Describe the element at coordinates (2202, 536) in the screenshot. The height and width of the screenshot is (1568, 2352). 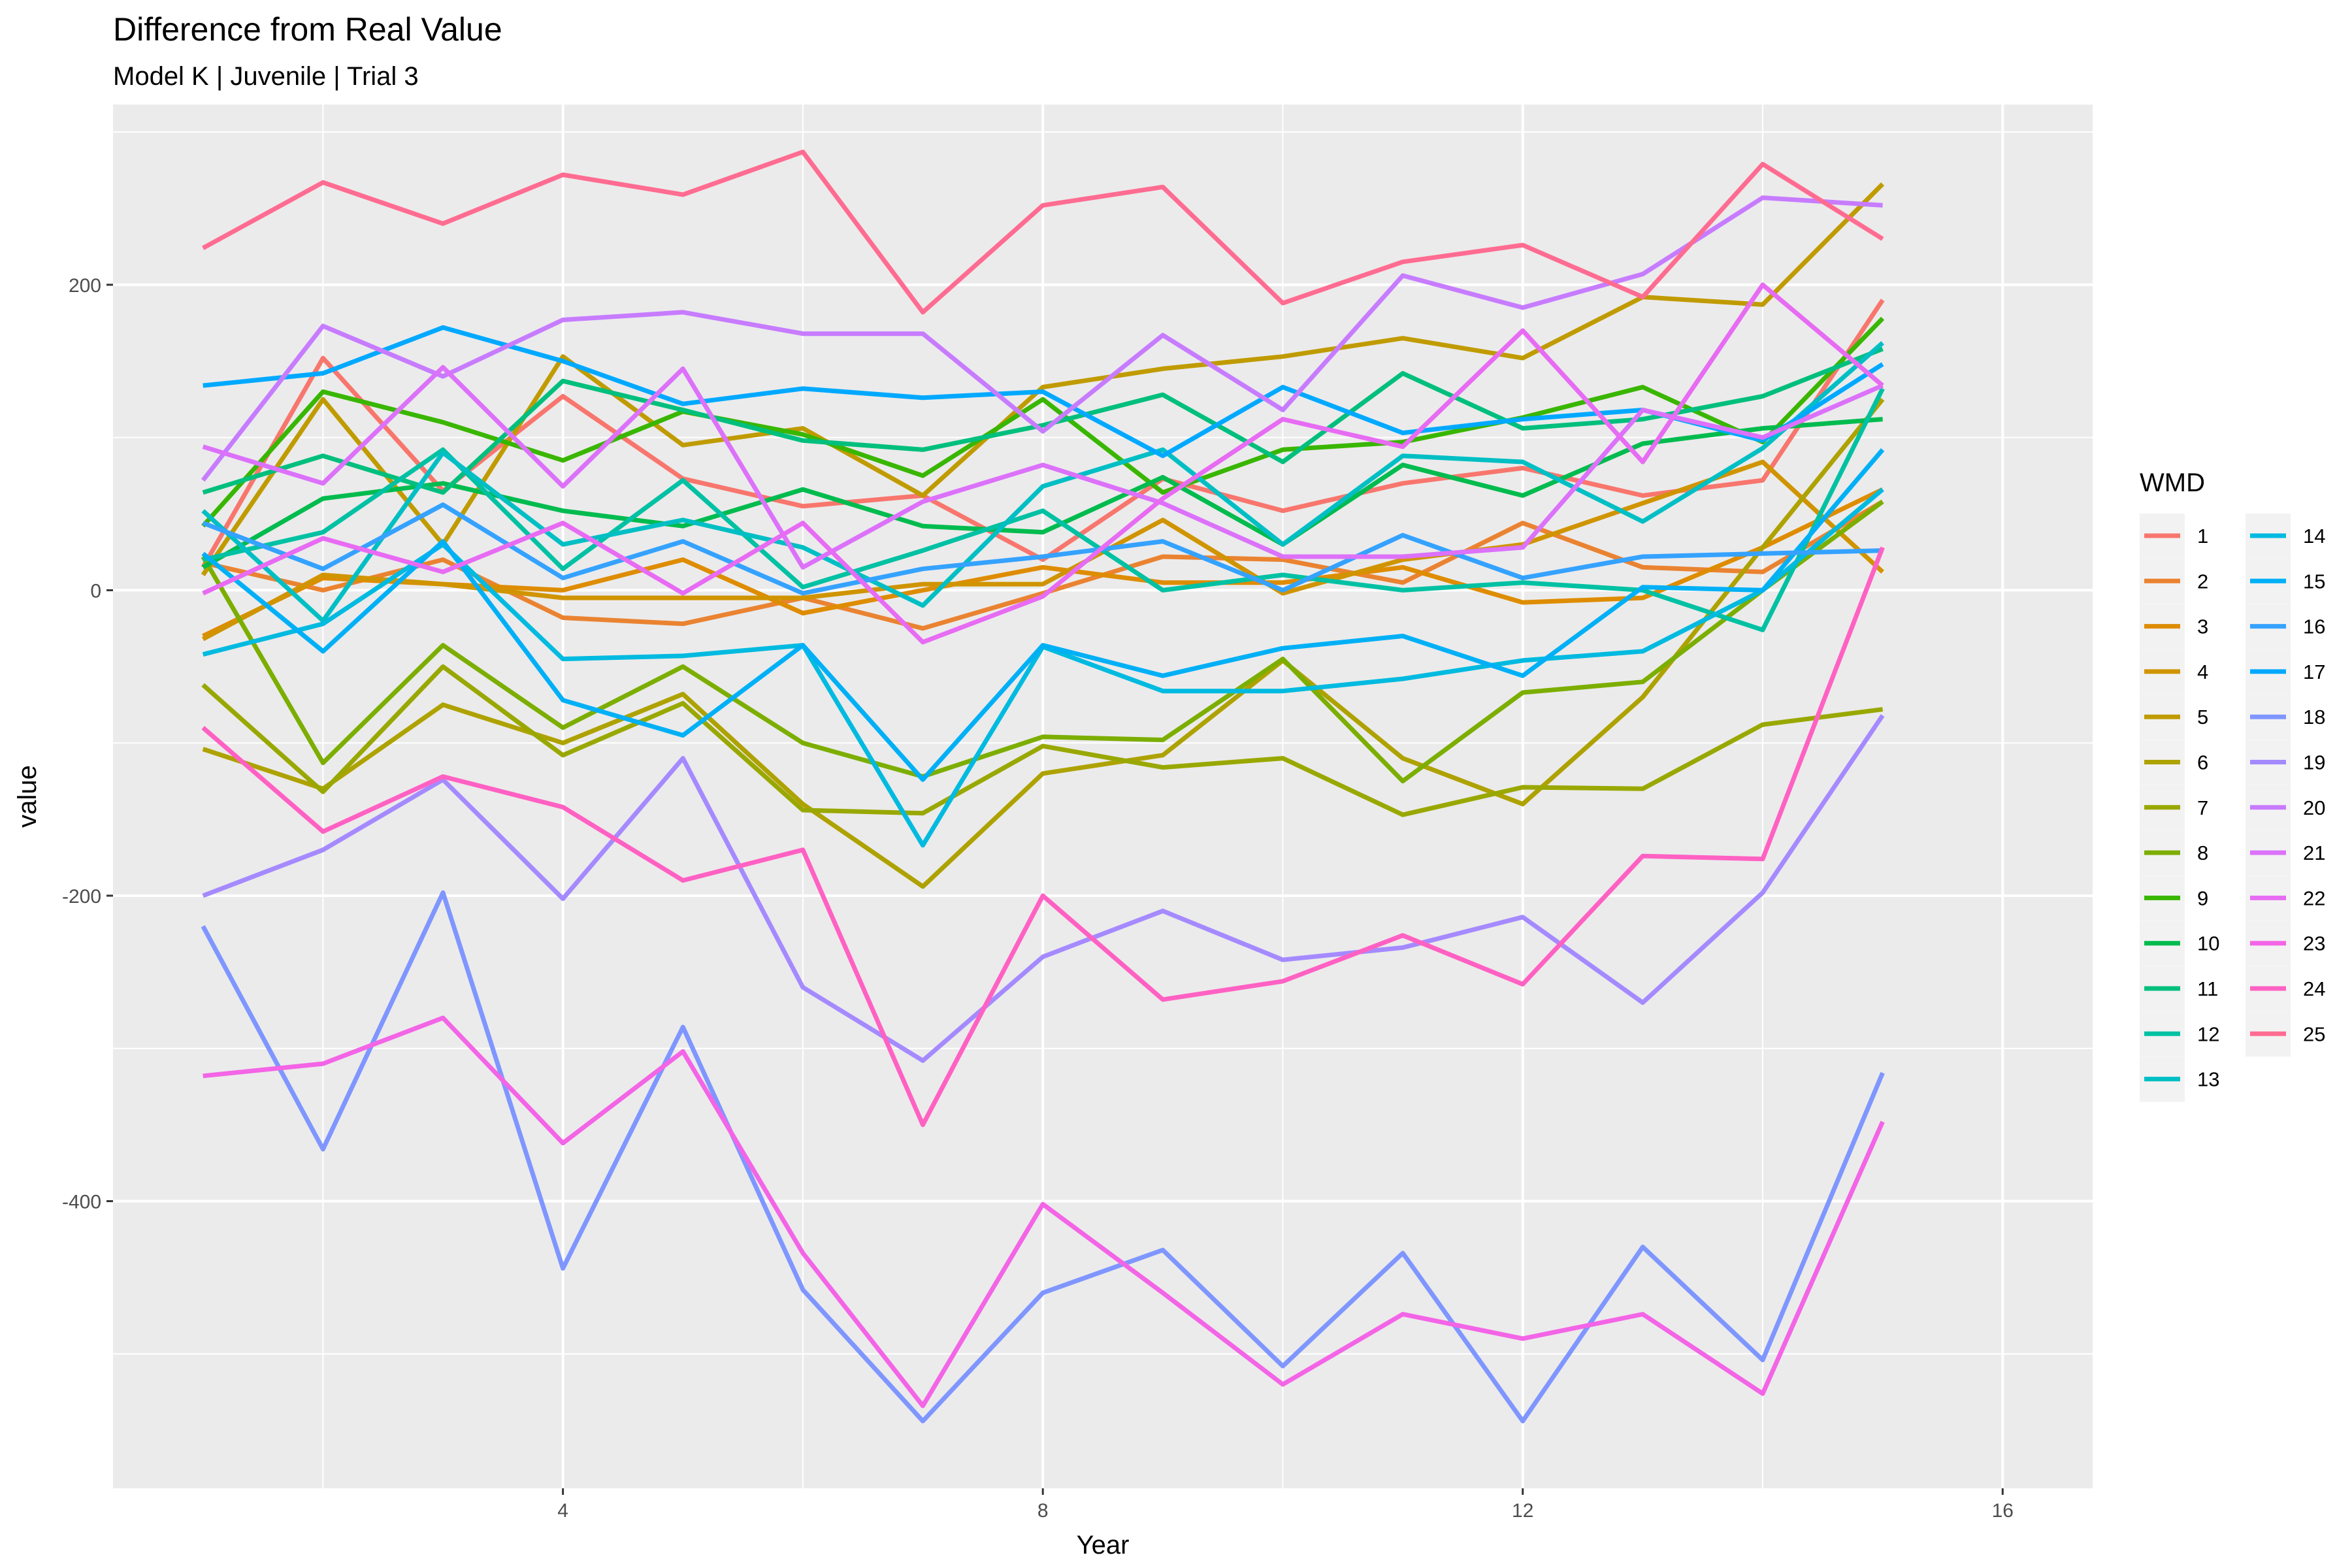
I see `legend-label-1: 1` at that location.